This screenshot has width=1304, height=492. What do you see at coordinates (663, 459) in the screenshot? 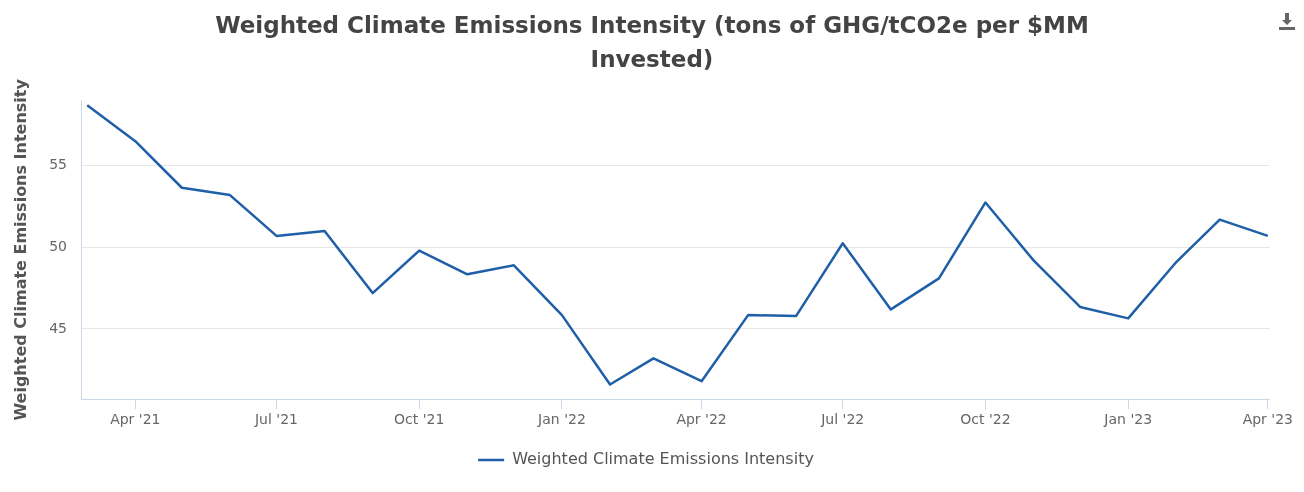
I see `legend-label: Weighted Climate Emissions Intensity` at bounding box center [663, 459].